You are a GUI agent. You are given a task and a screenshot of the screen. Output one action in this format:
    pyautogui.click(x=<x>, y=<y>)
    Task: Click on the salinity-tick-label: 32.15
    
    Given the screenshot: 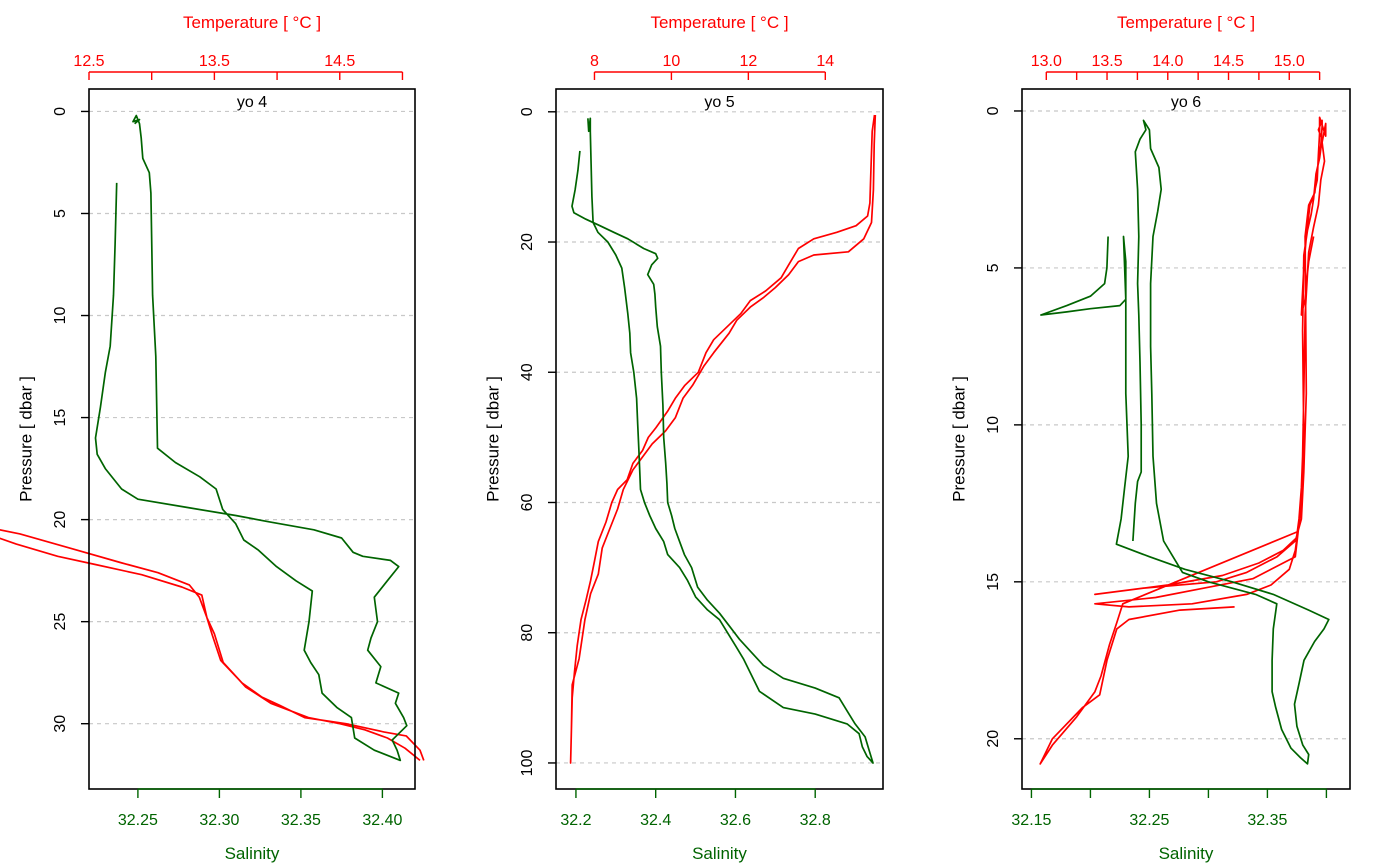 What is the action you would take?
    pyautogui.click(x=1031, y=820)
    